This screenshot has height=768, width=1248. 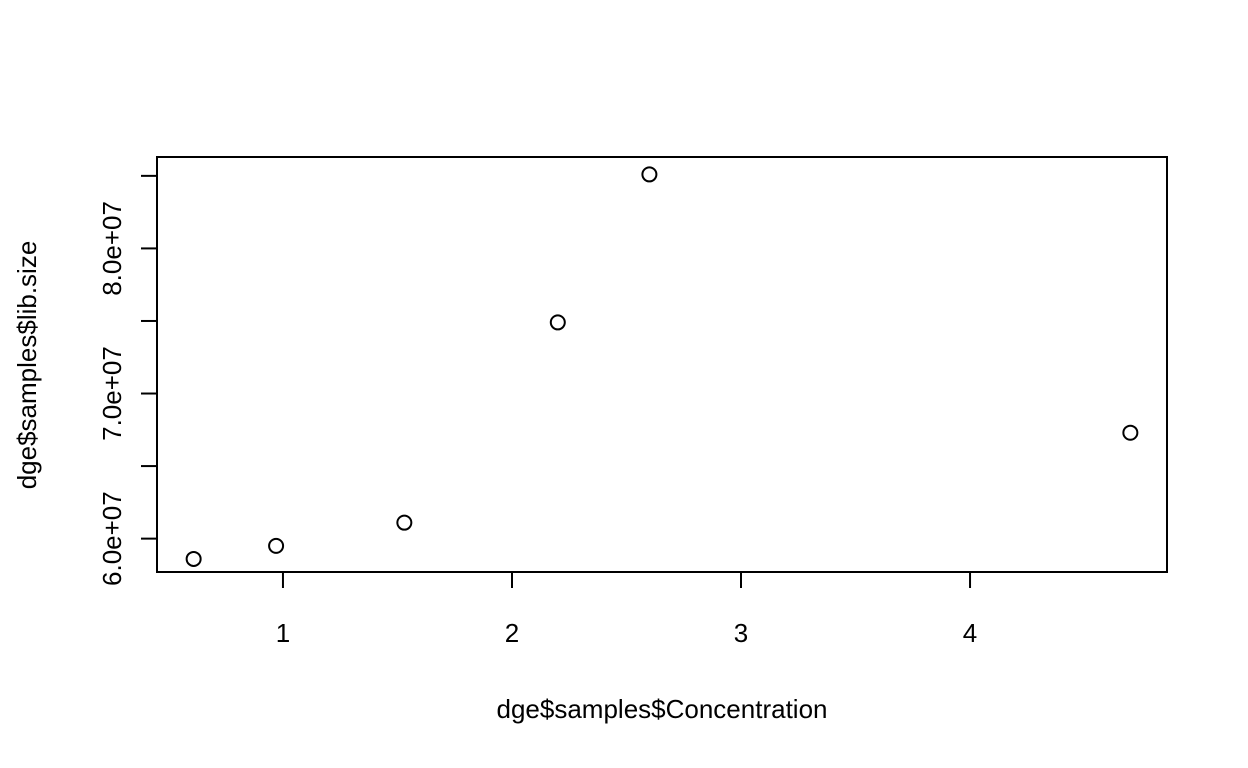 I want to click on x-tick-label: 1, so click(x=283, y=633).